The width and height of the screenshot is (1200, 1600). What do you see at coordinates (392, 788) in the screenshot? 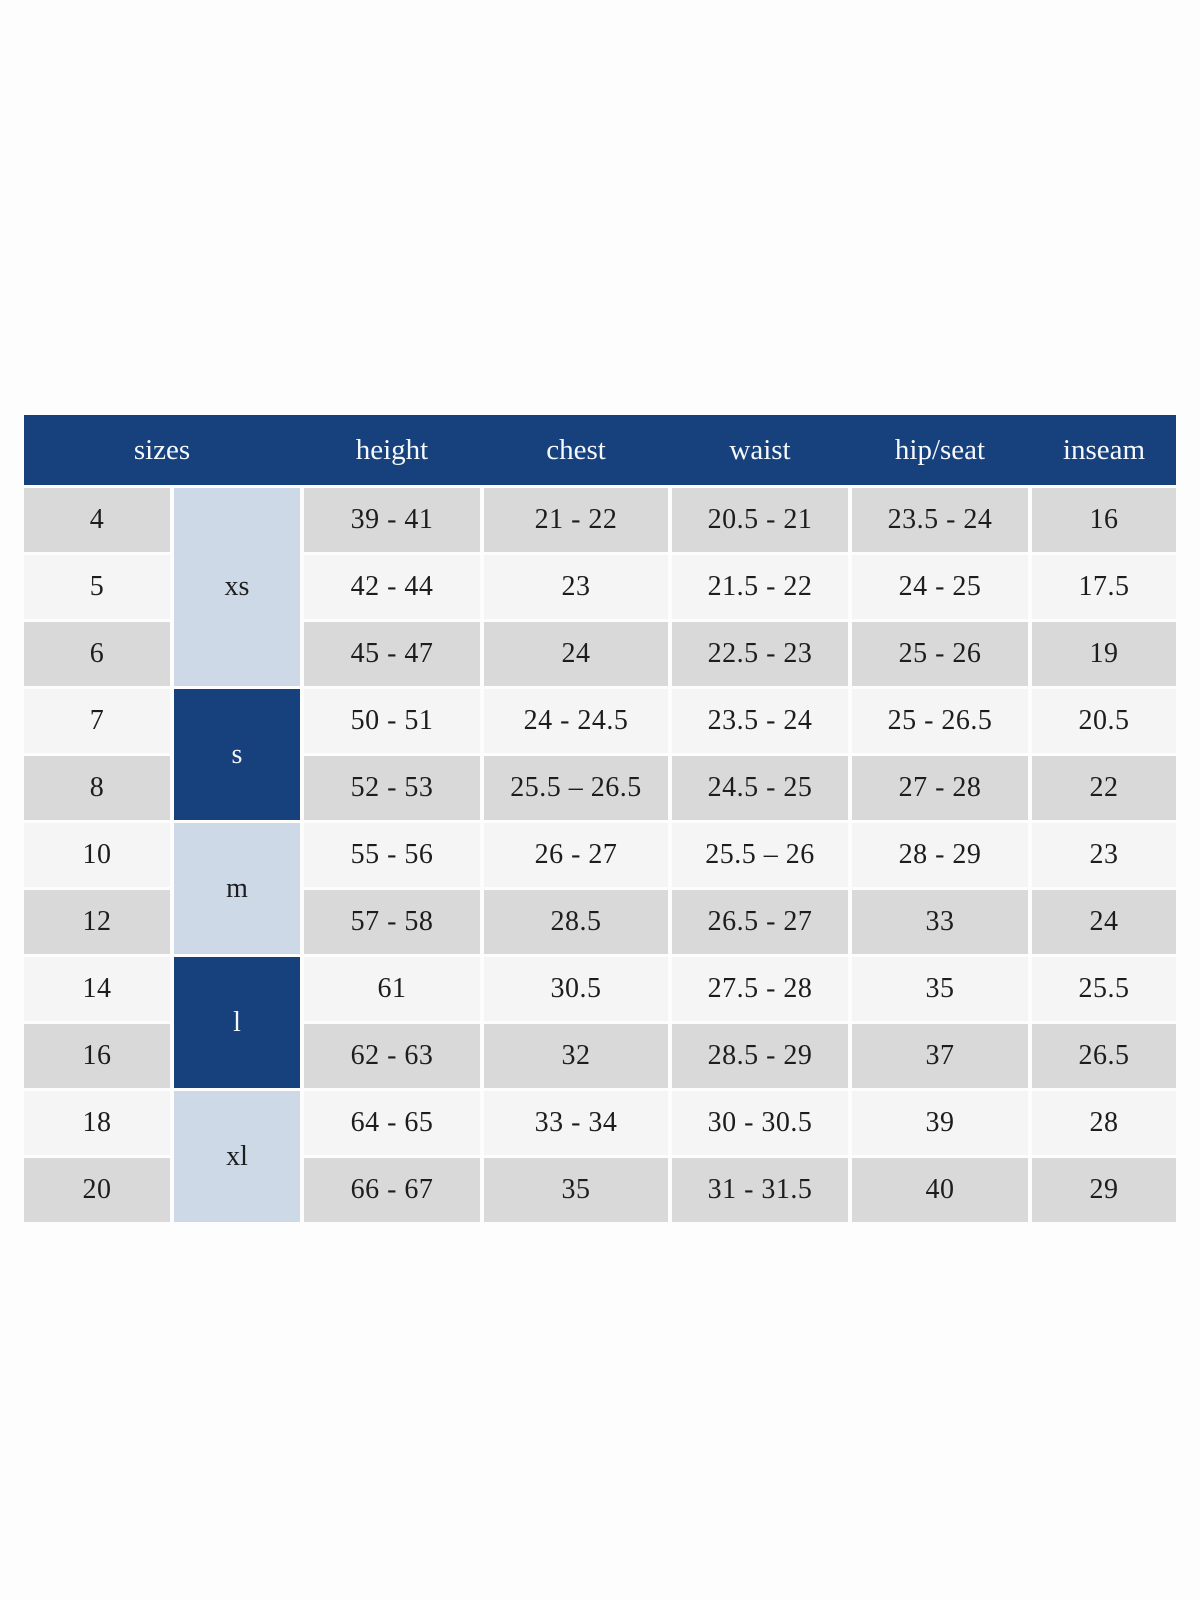
I see `height-cell: 52 - 53` at bounding box center [392, 788].